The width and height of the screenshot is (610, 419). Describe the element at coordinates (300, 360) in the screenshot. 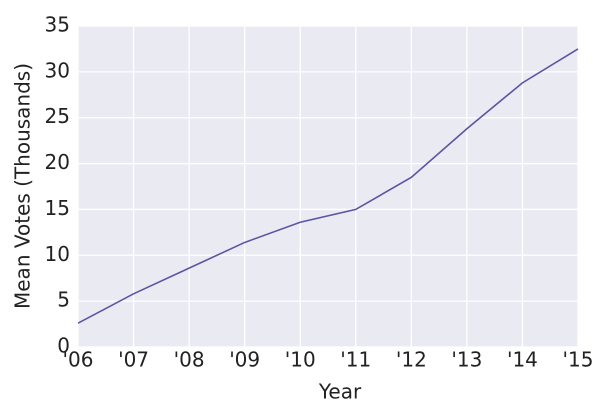

I see `x-tick-label: '10` at that location.